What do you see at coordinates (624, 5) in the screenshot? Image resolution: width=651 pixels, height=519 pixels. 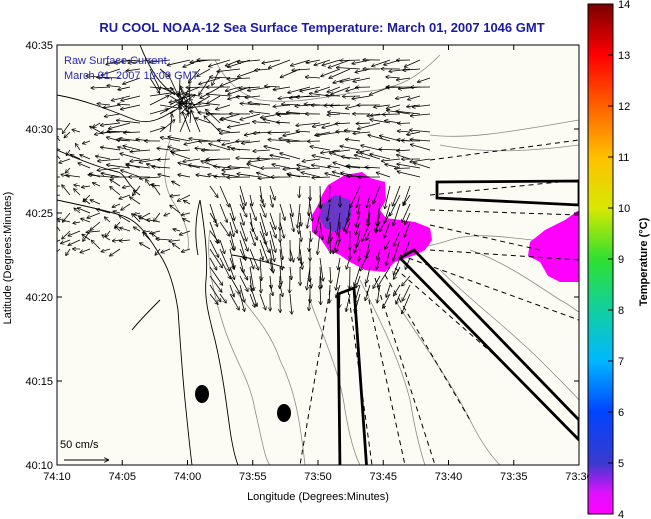 I see `colorbar-tick-label: 14` at bounding box center [624, 5].